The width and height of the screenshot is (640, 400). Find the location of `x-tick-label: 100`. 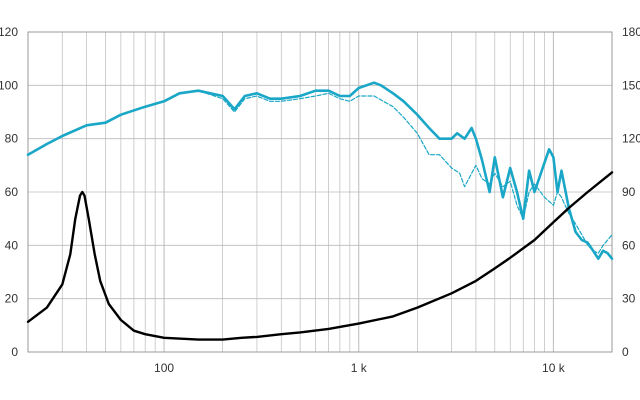

x-tick-label: 100 is located at coordinates (164, 368).